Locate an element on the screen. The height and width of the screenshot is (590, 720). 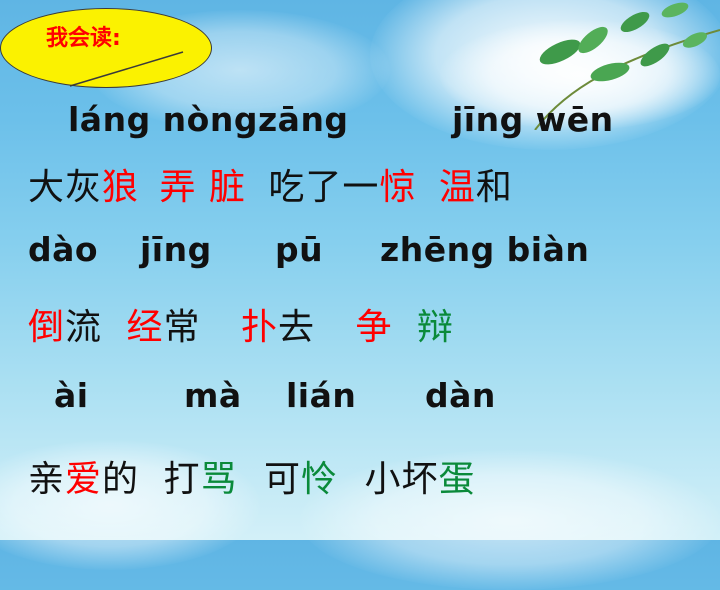
hanzi-word: 惊 is located at coordinates (398, 187).